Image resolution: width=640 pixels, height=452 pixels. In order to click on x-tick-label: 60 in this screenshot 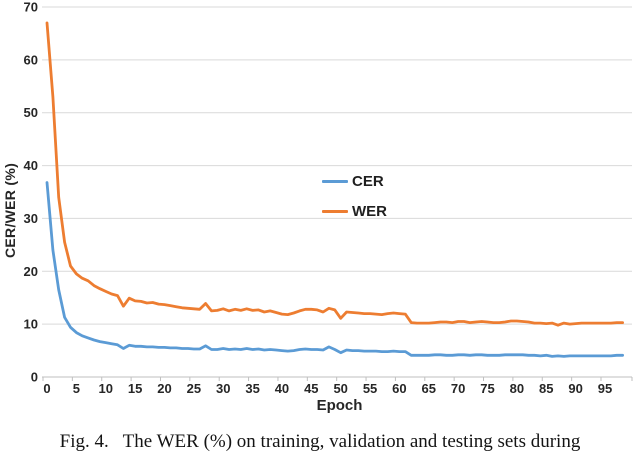, I will do `click(399, 388)`.